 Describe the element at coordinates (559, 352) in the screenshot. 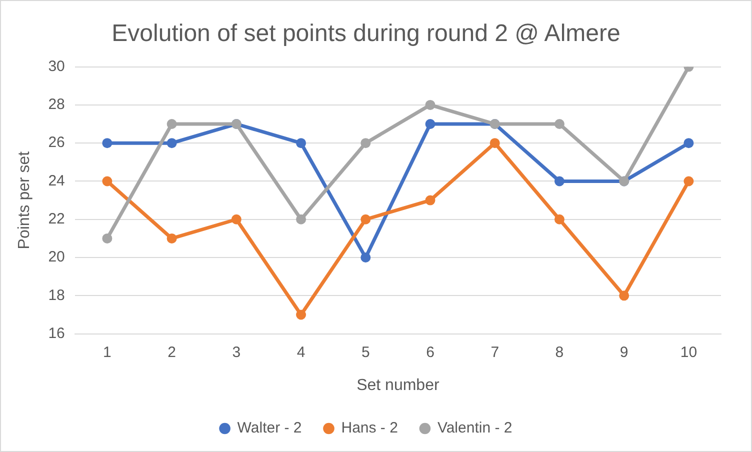

I see `x-tick-label: 8` at that location.